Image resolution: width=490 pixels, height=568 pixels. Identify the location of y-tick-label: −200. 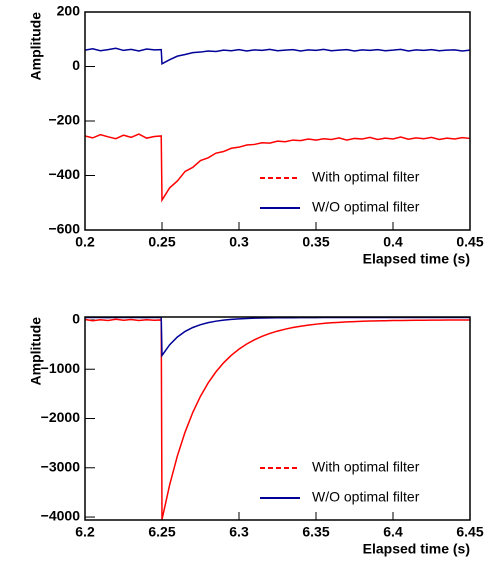
(64, 120).